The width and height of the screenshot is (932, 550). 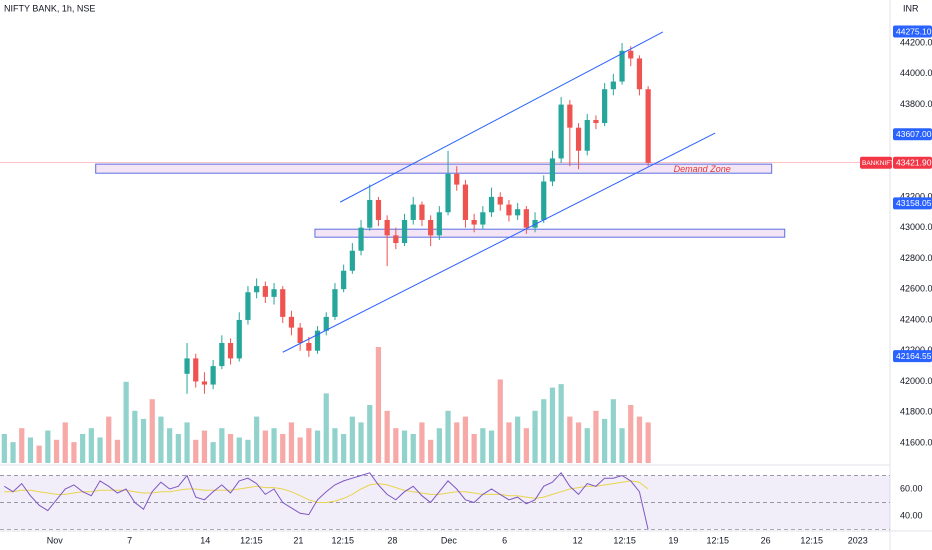 What do you see at coordinates (916, 258) in the screenshot?
I see `y-tick-label: 42800.00` at bounding box center [916, 258].